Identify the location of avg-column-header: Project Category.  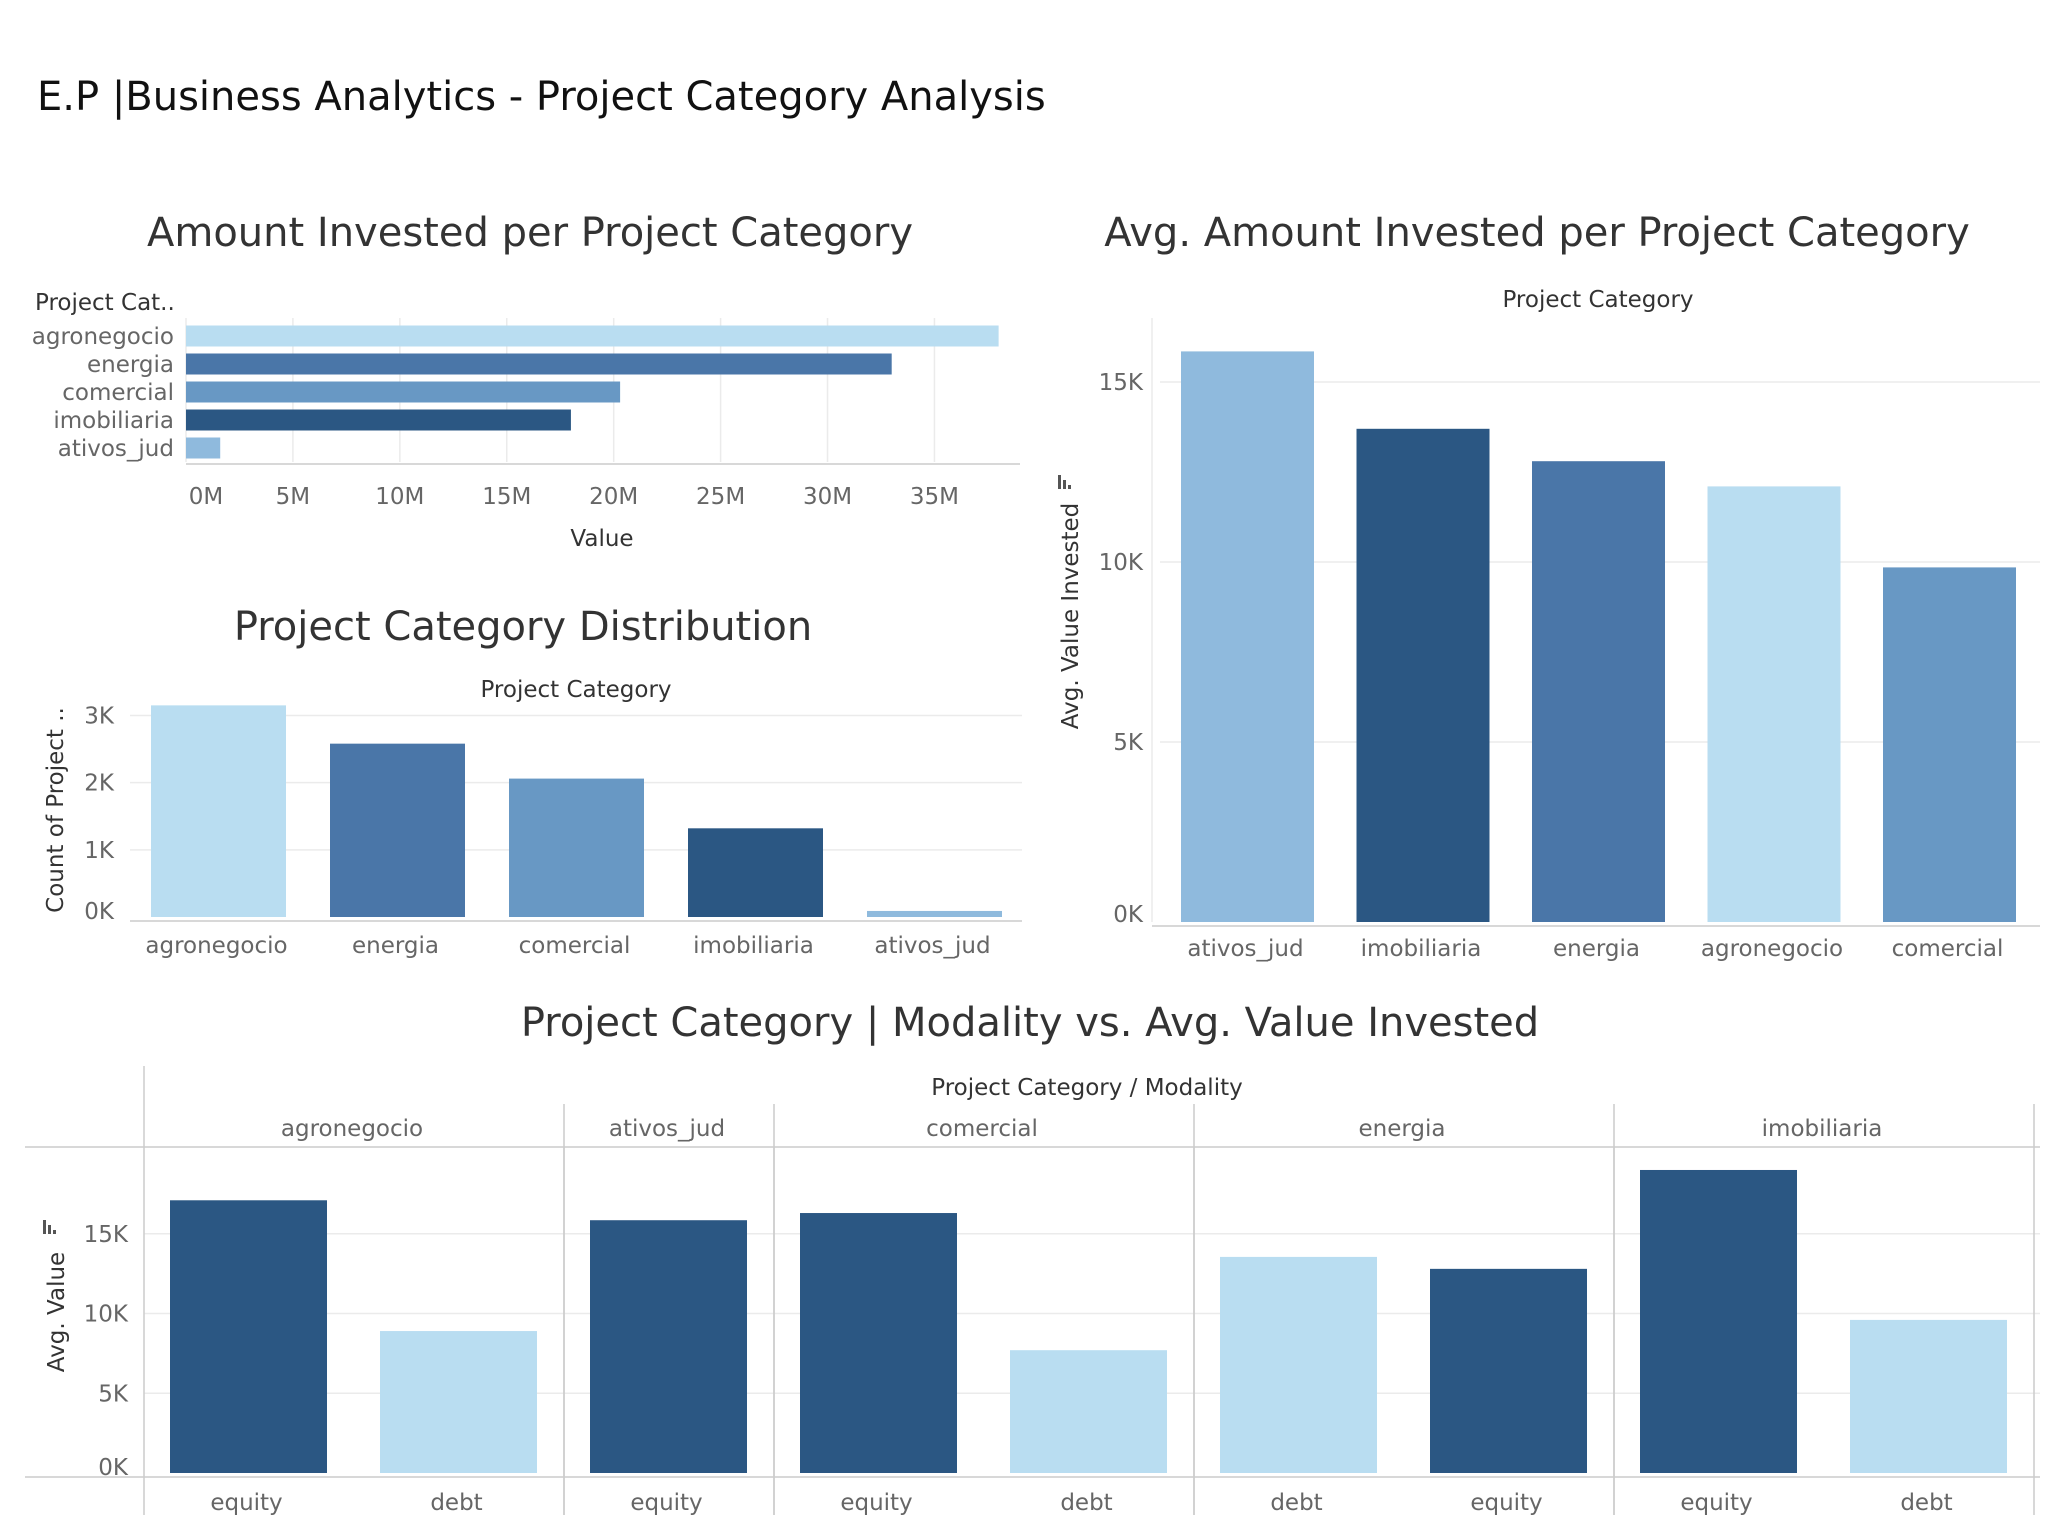
(1597, 300).